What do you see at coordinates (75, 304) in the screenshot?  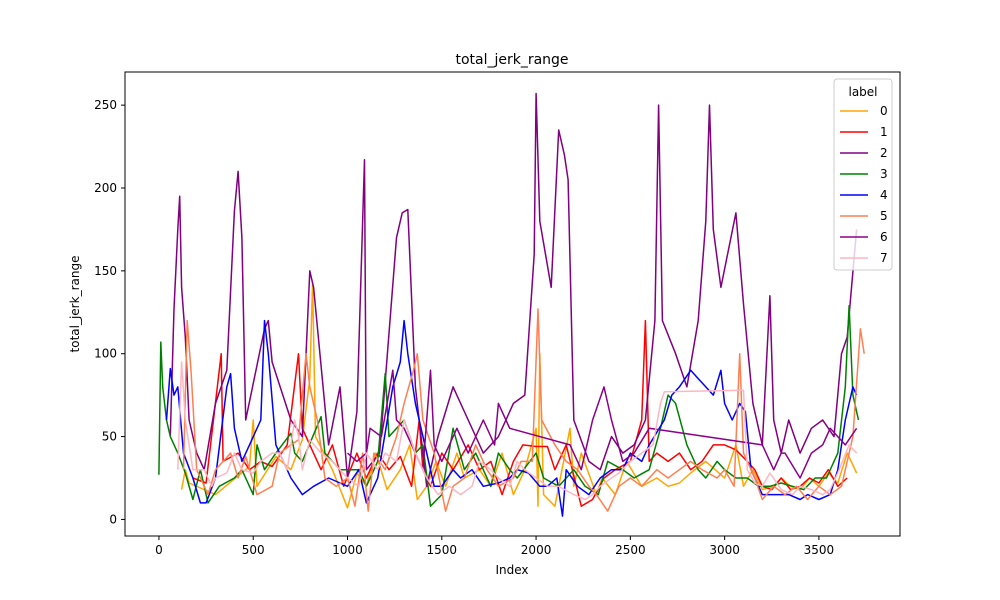 I see `y-axis-label: total_jerk_range` at bounding box center [75, 304].